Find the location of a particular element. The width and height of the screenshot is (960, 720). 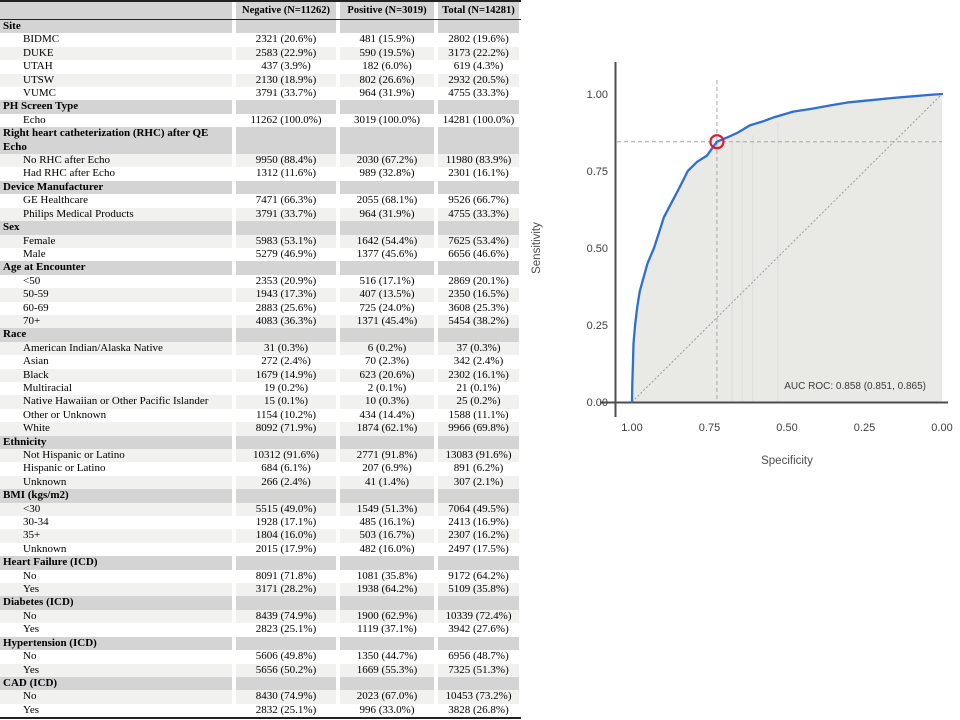

row-label: UTAH is located at coordinates (38, 66).